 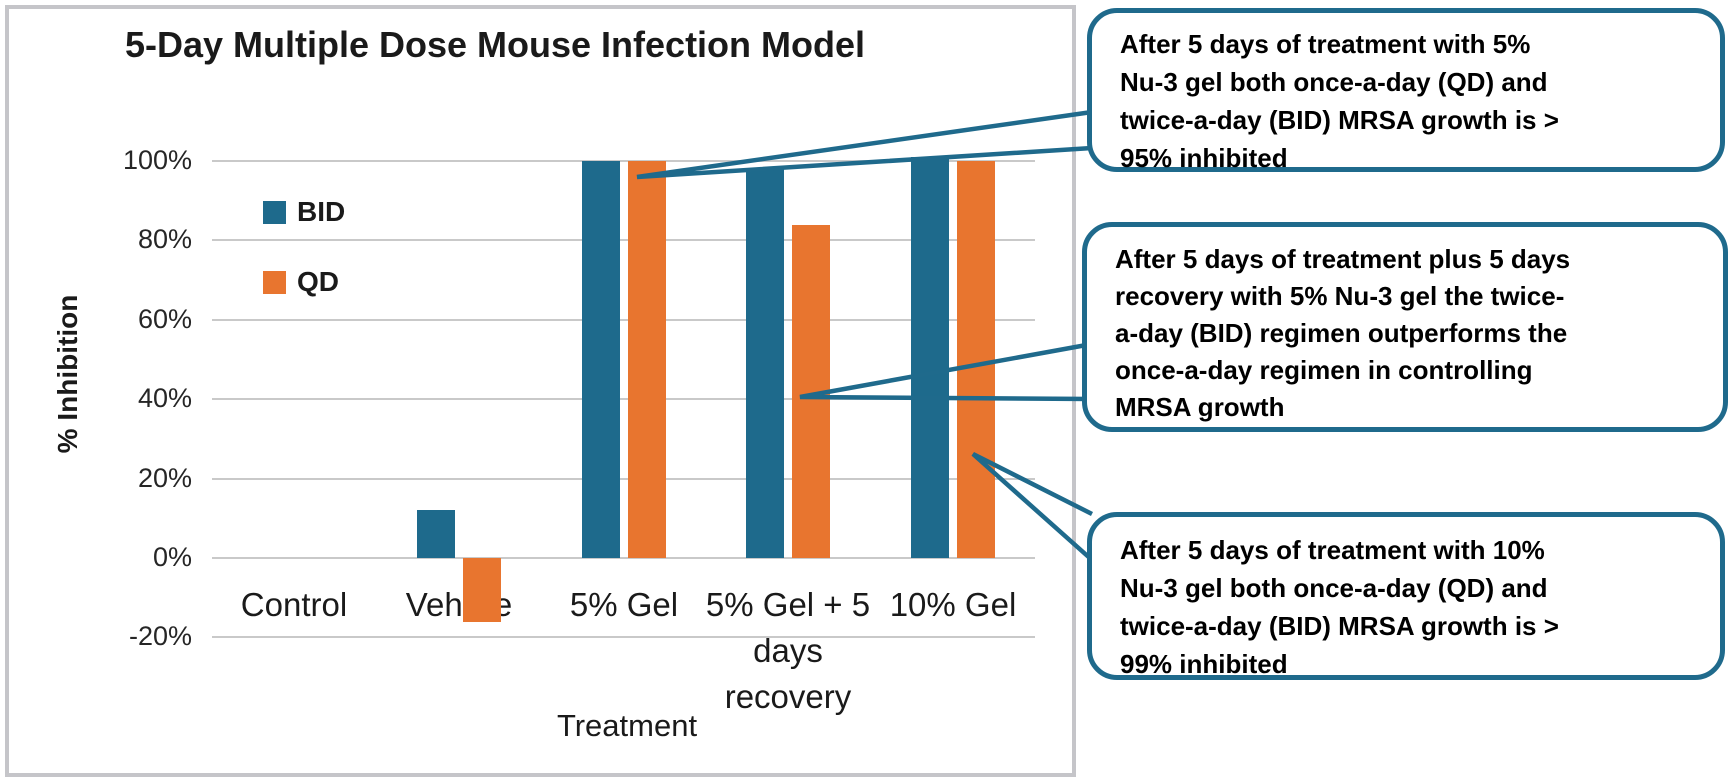 What do you see at coordinates (321, 211) in the screenshot?
I see `legend-label-bid: BID` at bounding box center [321, 211].